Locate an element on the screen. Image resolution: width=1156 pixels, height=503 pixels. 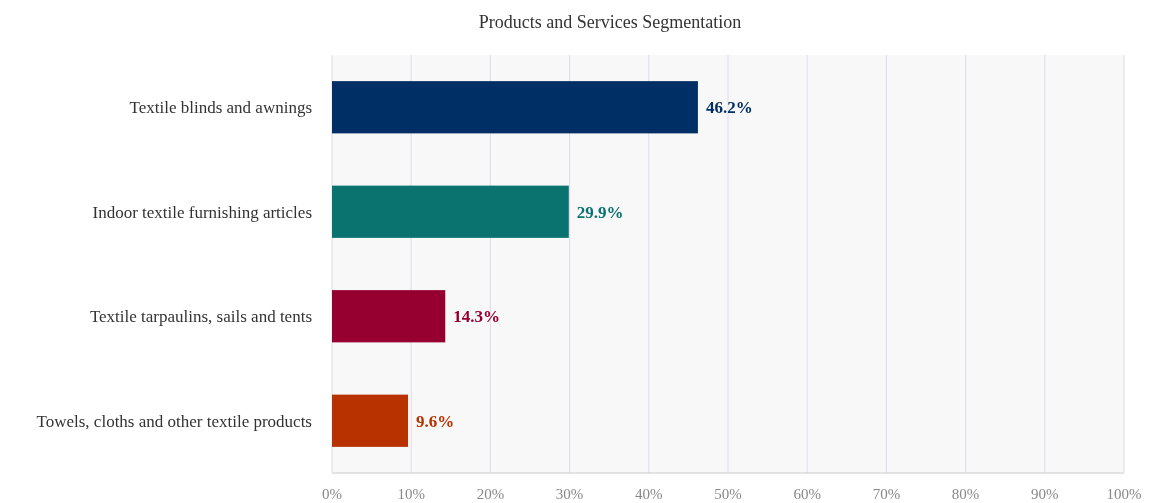
x-tick-label: 80% is located at coordinates (965, 494).